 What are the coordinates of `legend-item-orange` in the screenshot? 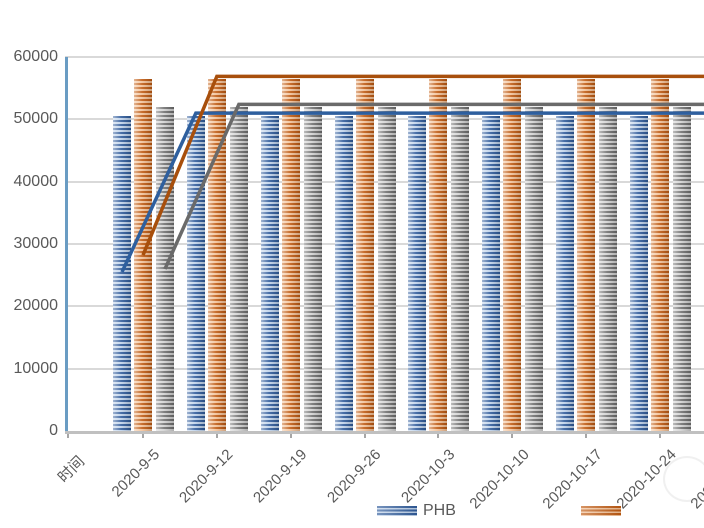 It's located at (604, 511).